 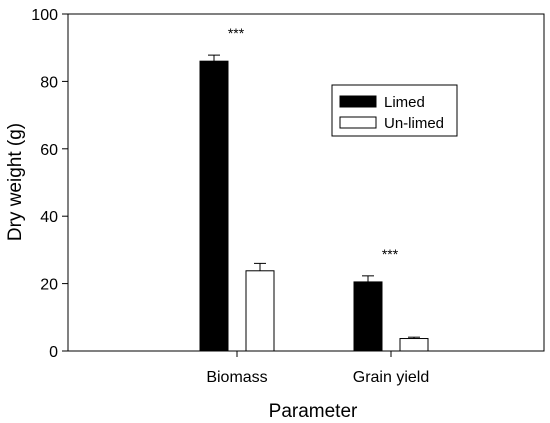 What do you see at coordinates (313, 411) in the screenshot?
I see `x-axis-title: Parameter` at bounding box center [313, 411].